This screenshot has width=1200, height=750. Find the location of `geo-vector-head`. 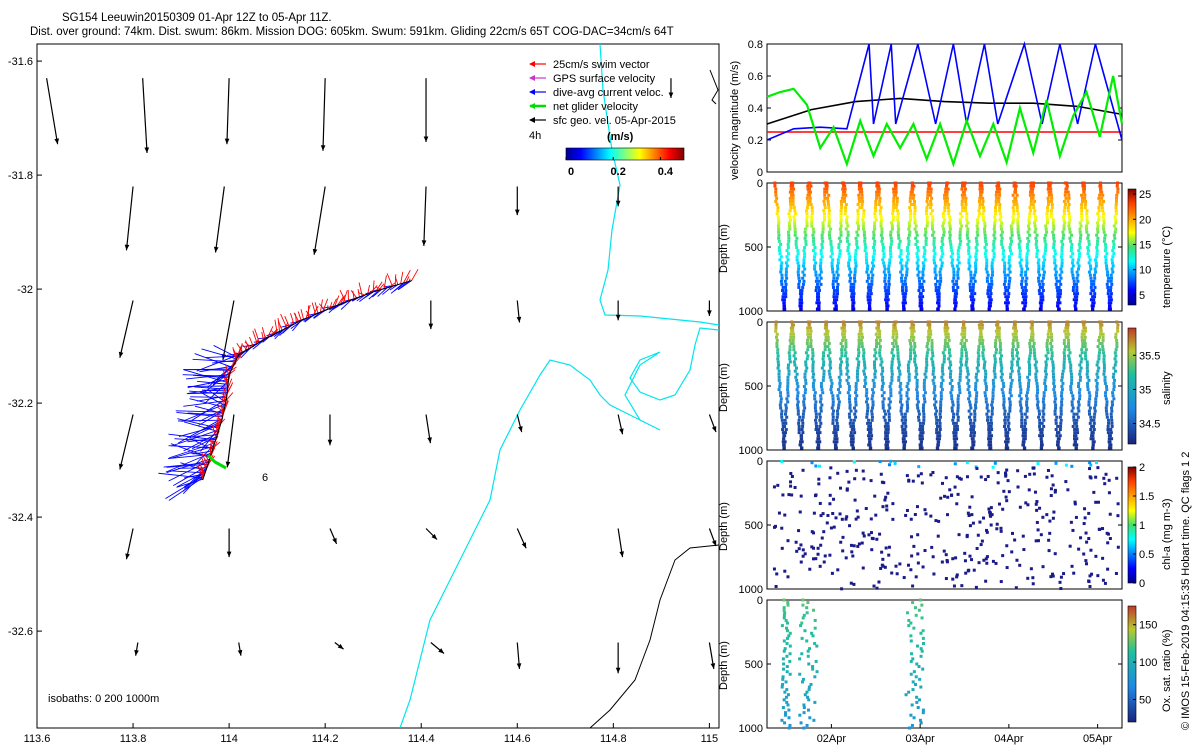

geo-vector-head is located at coordinates (429, 440).